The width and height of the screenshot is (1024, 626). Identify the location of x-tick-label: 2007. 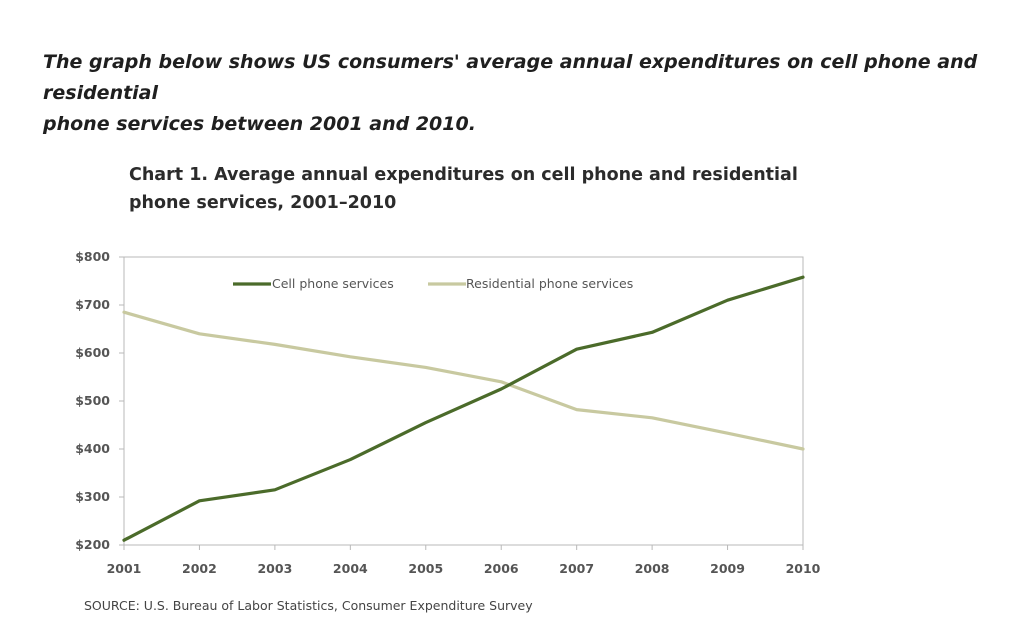
(576, 568).